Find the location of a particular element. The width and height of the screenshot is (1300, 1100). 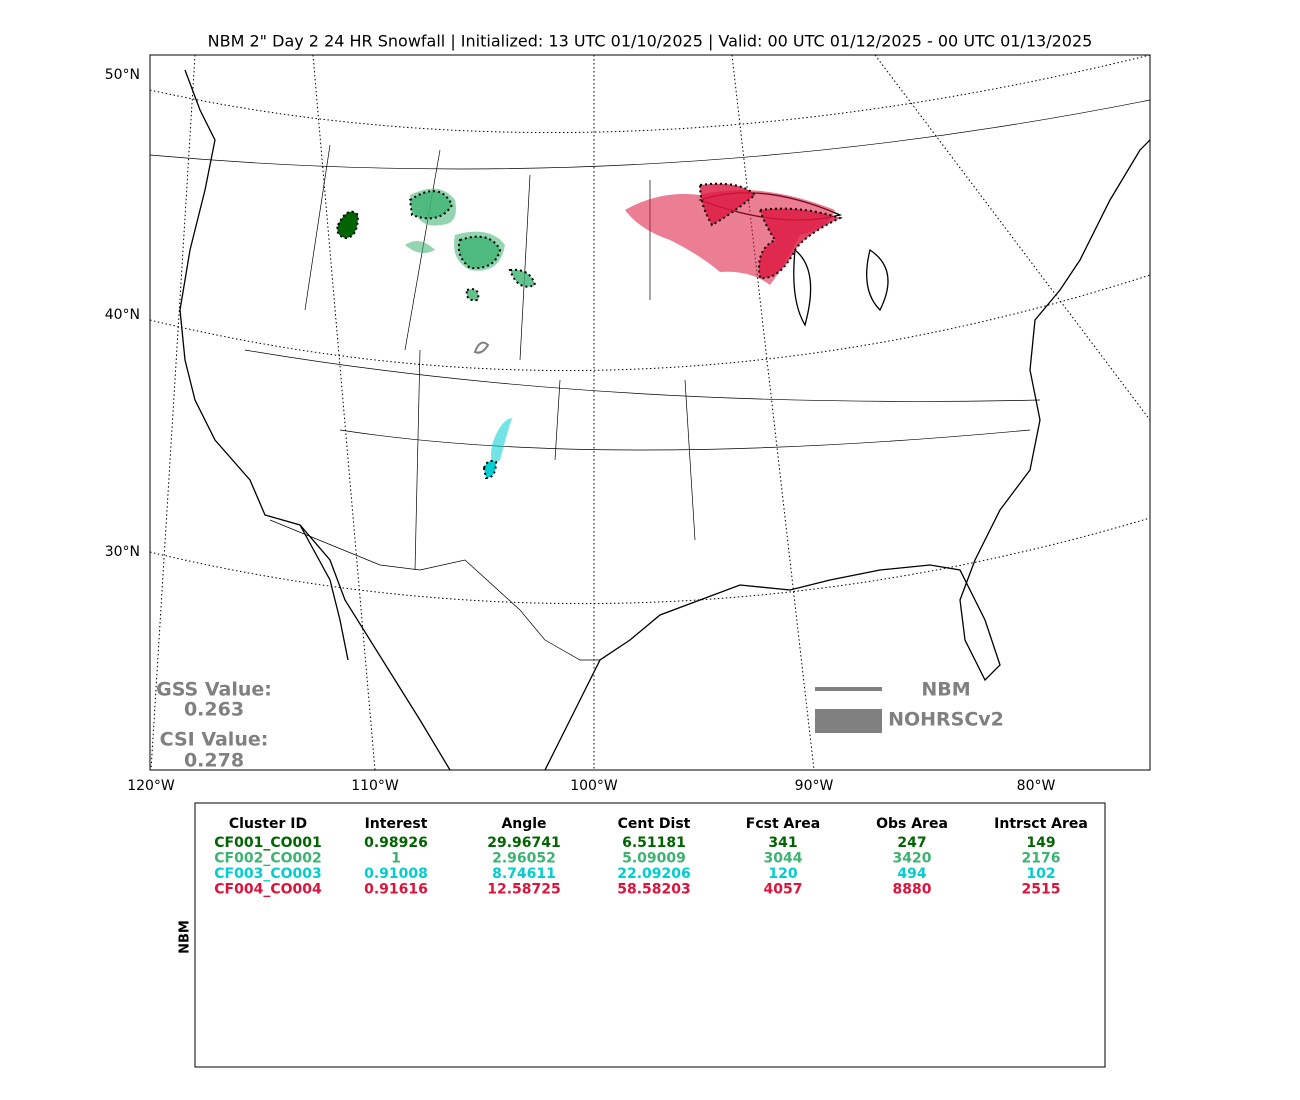

table-cell: 3420 is located at coordinates (912, 859).